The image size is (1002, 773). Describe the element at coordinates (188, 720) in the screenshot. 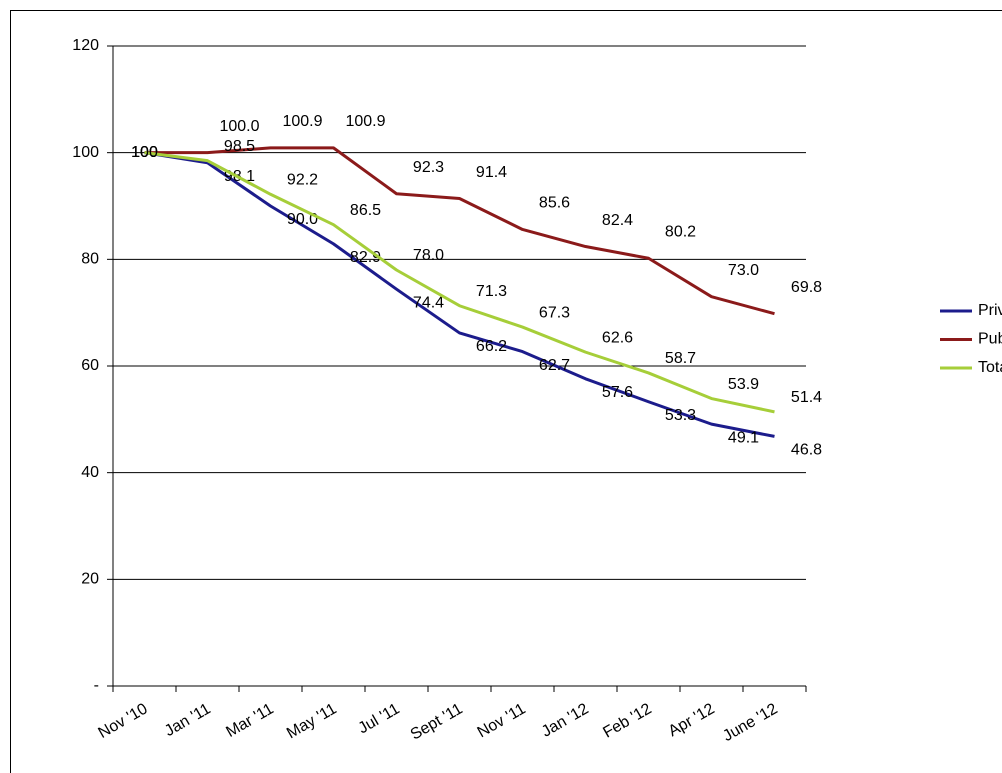

I see `x-tick-label: Jan '11` at that location.